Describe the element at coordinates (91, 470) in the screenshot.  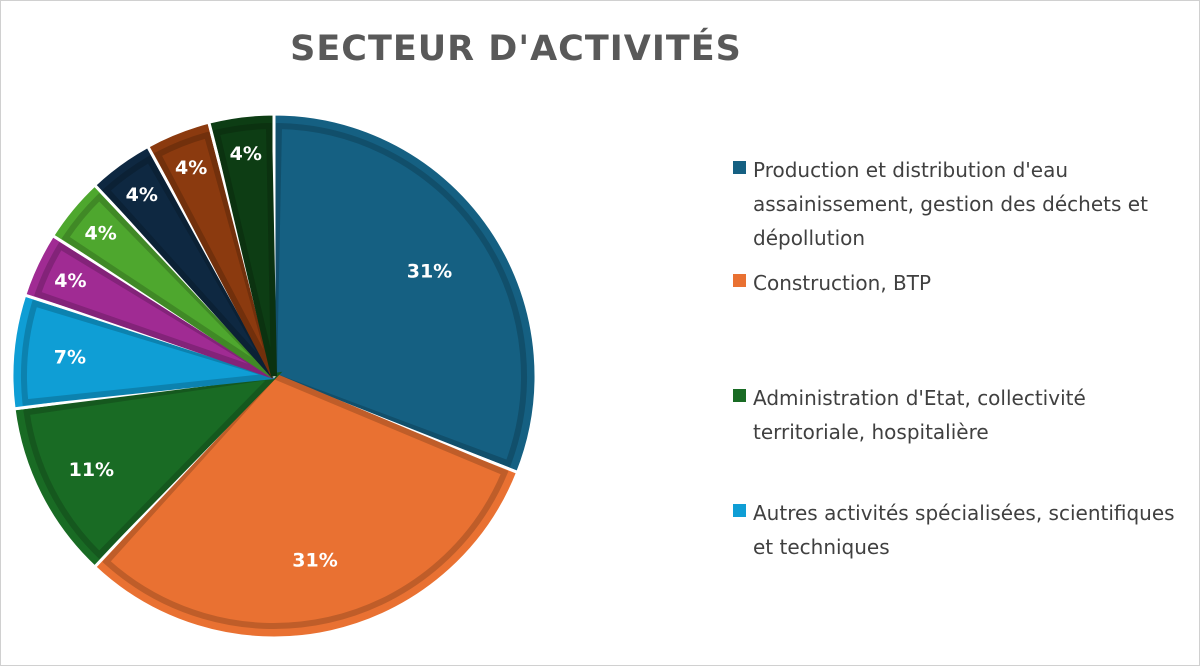
I see `slice-value-label: 11%` at that location.